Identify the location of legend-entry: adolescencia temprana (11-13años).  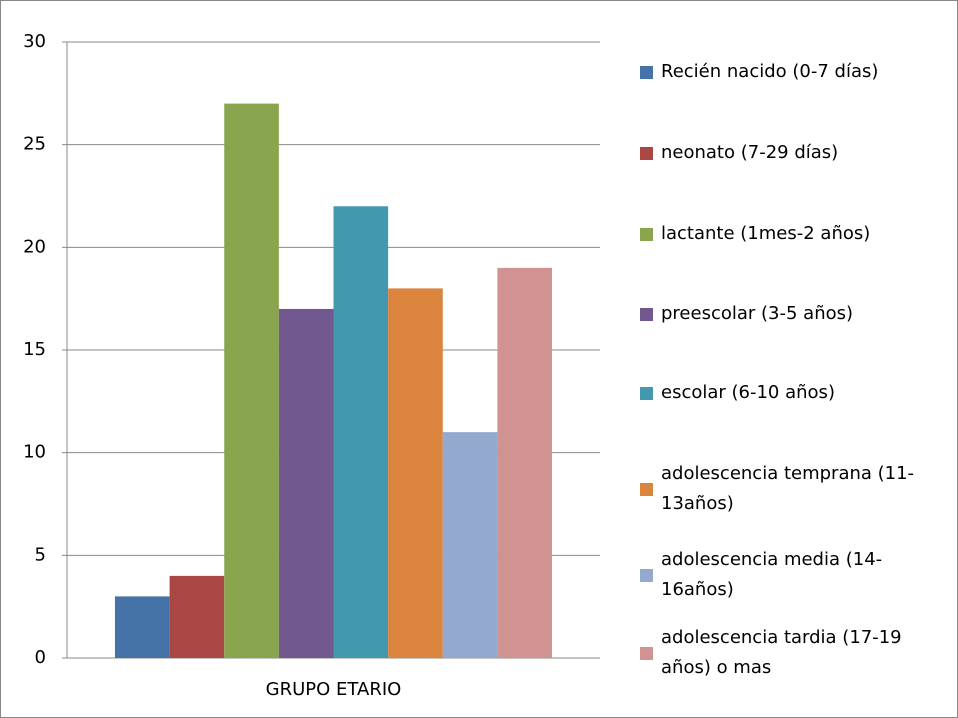
(790, 489).